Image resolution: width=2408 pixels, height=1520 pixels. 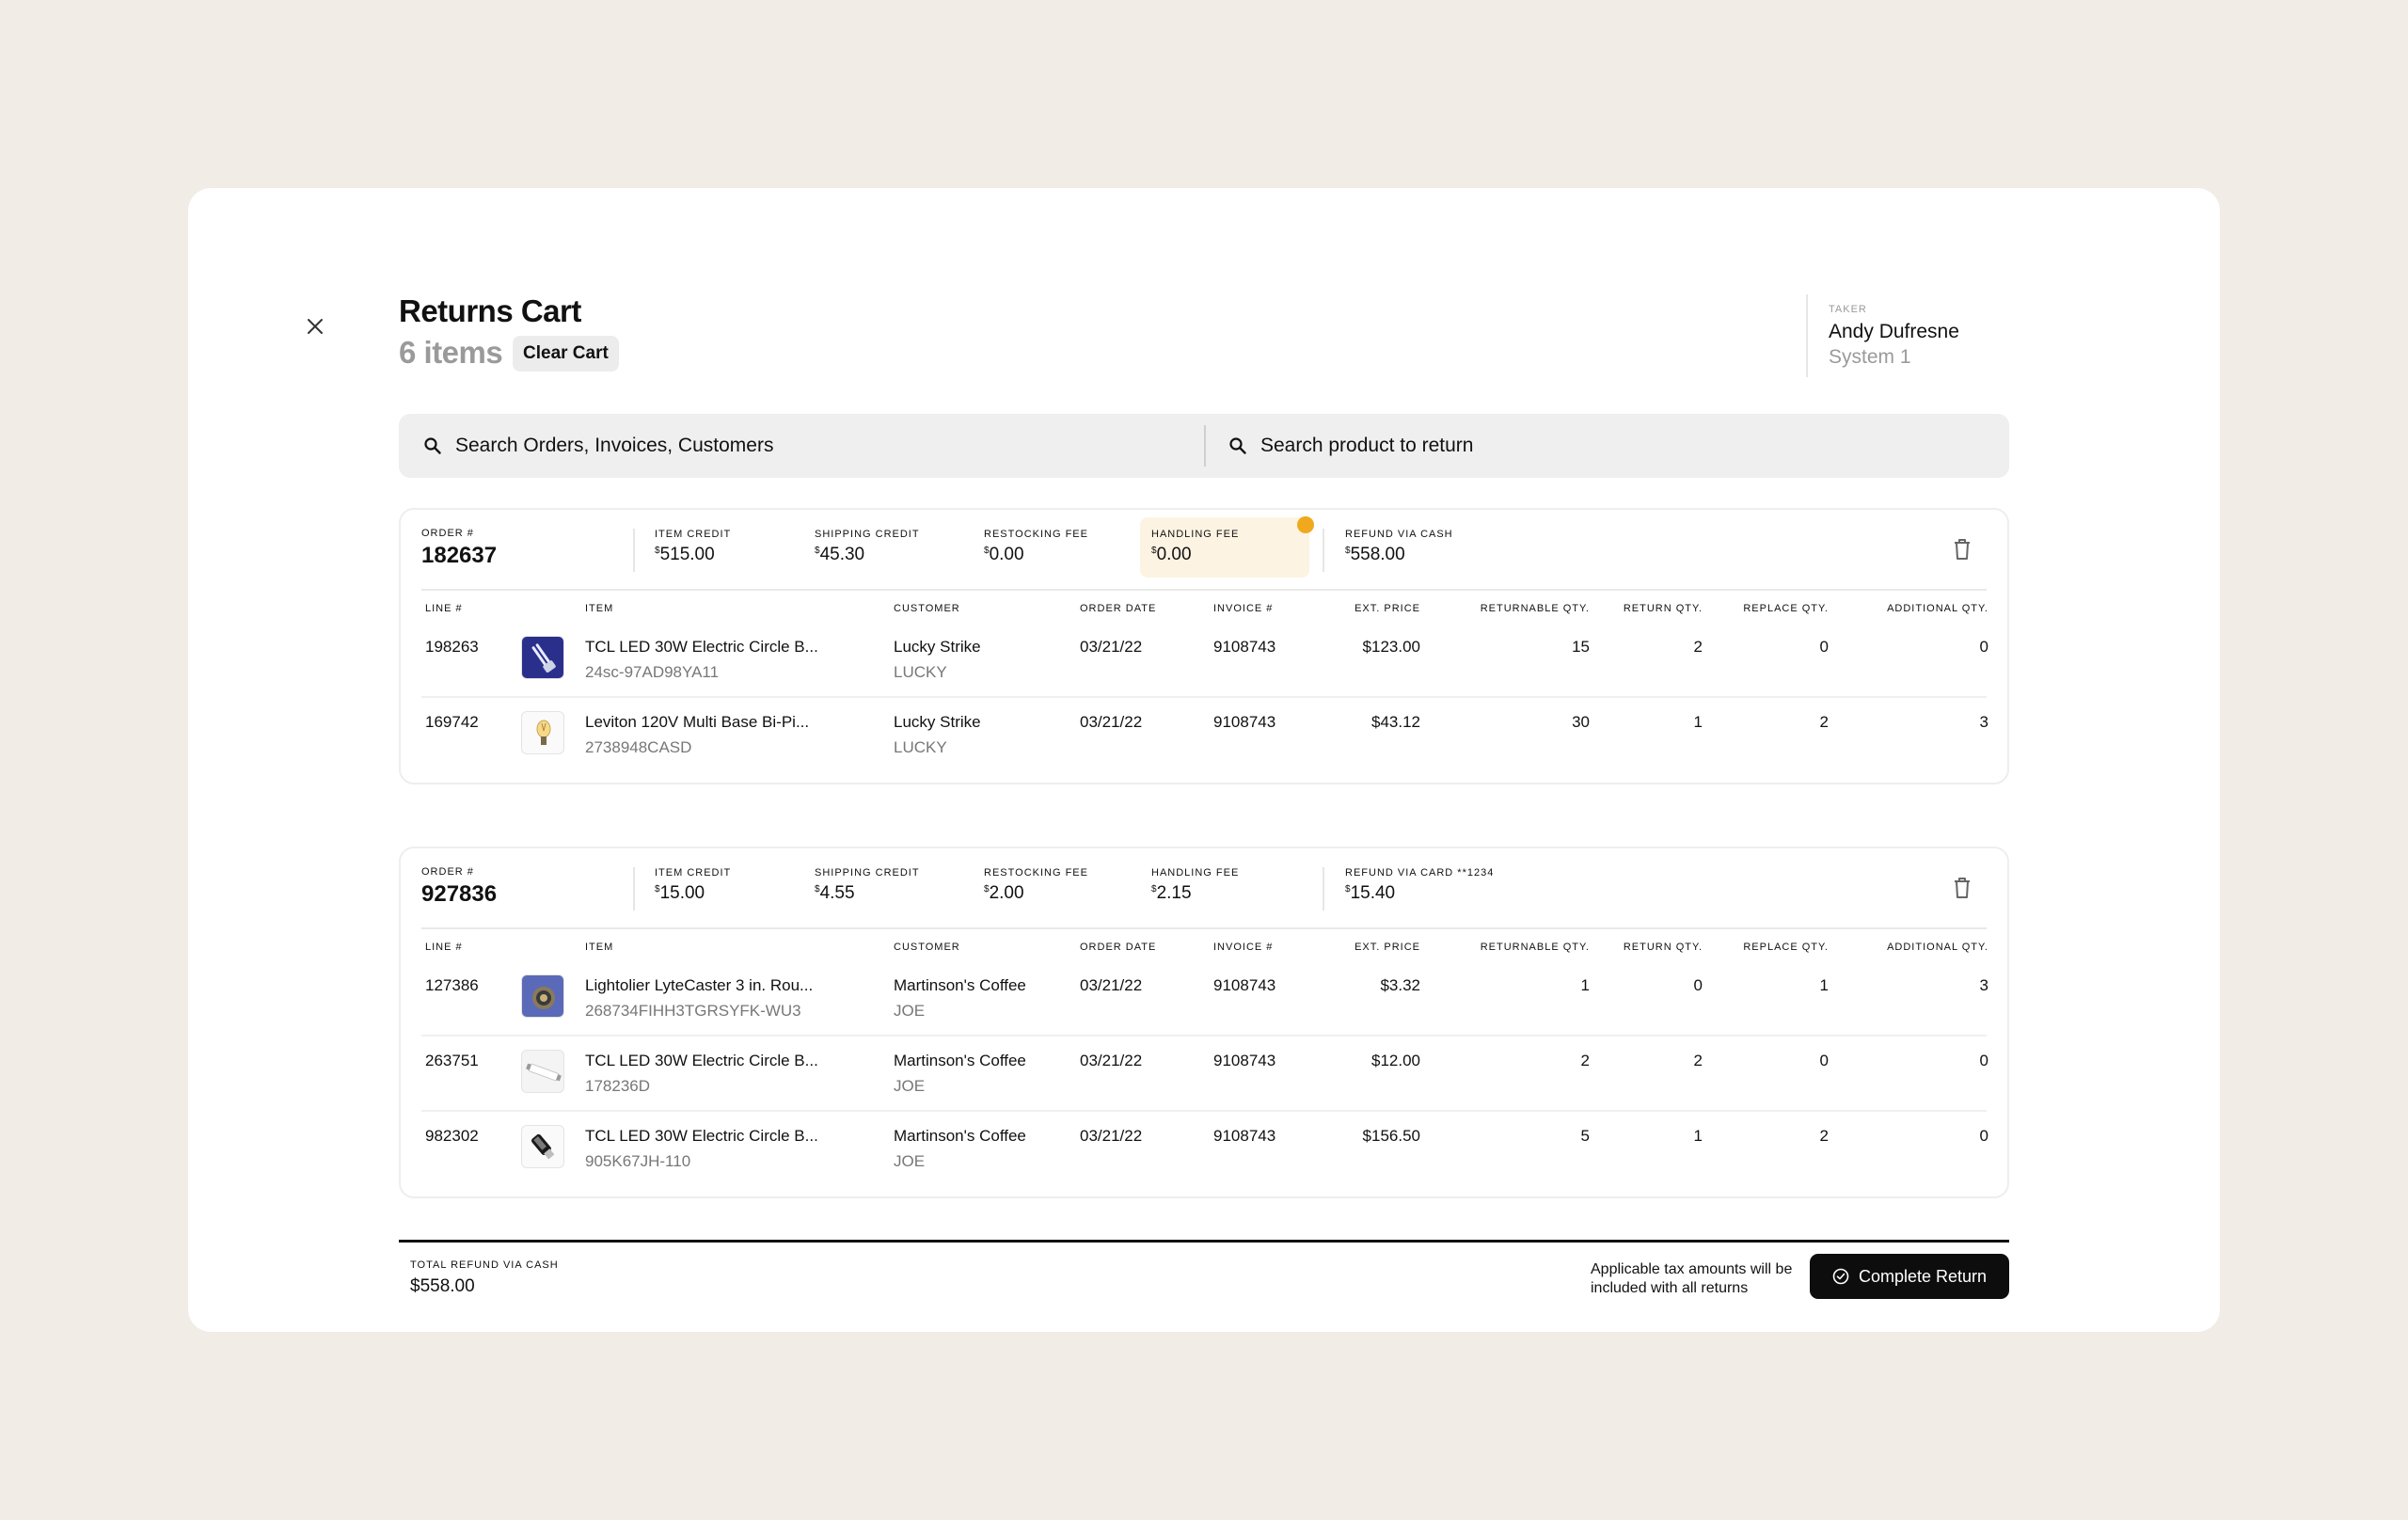 I want to click on return-qty: 0, so click(x=1698, y=985).